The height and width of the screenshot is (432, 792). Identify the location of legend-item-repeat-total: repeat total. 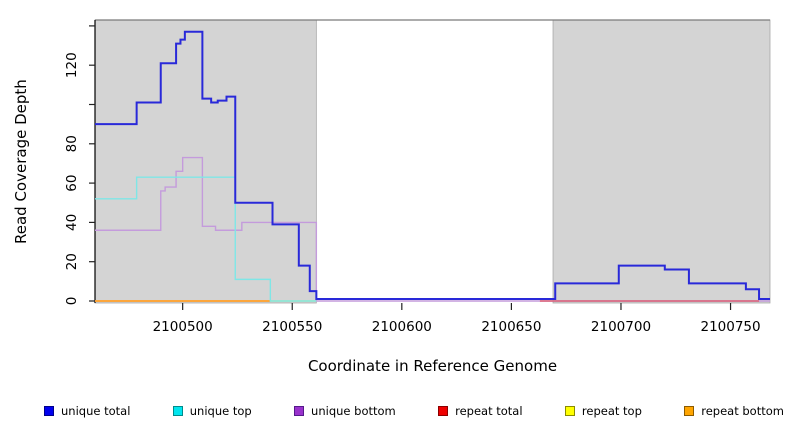
(480, 411).